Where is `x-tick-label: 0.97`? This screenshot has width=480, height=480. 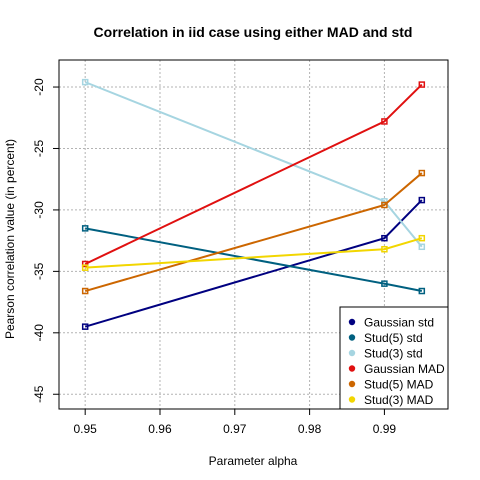
x-tick-label: 0.97 is located at coordinates (235, 429).